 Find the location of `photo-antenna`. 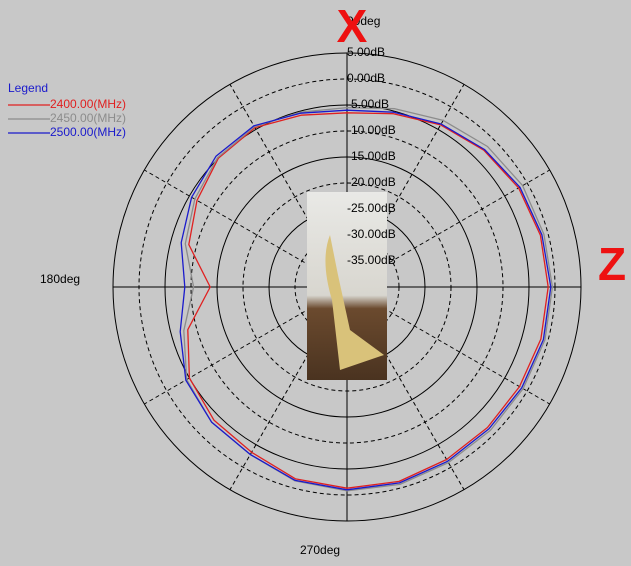

photo-antenna is located at coordinates (354, 302).